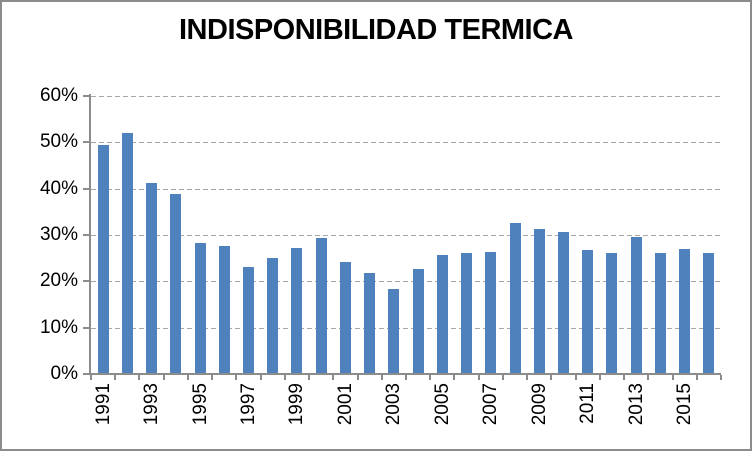  Describe the element at coordinates (442, 404) in the screenshot. I see `x-tick-label-2005: 2005` at that location.